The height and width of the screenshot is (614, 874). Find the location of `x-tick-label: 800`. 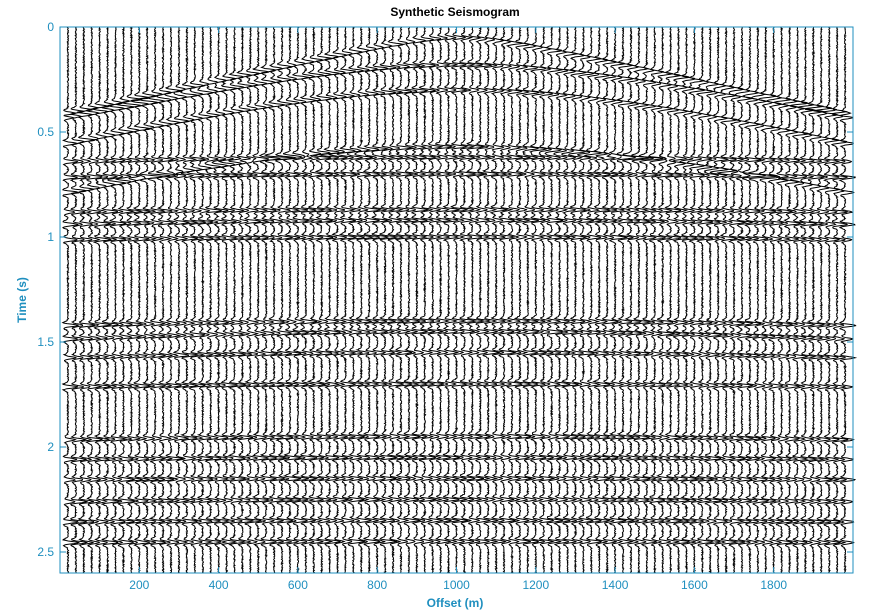

x-tick-label: 800 is located at coordinates (377, 585).